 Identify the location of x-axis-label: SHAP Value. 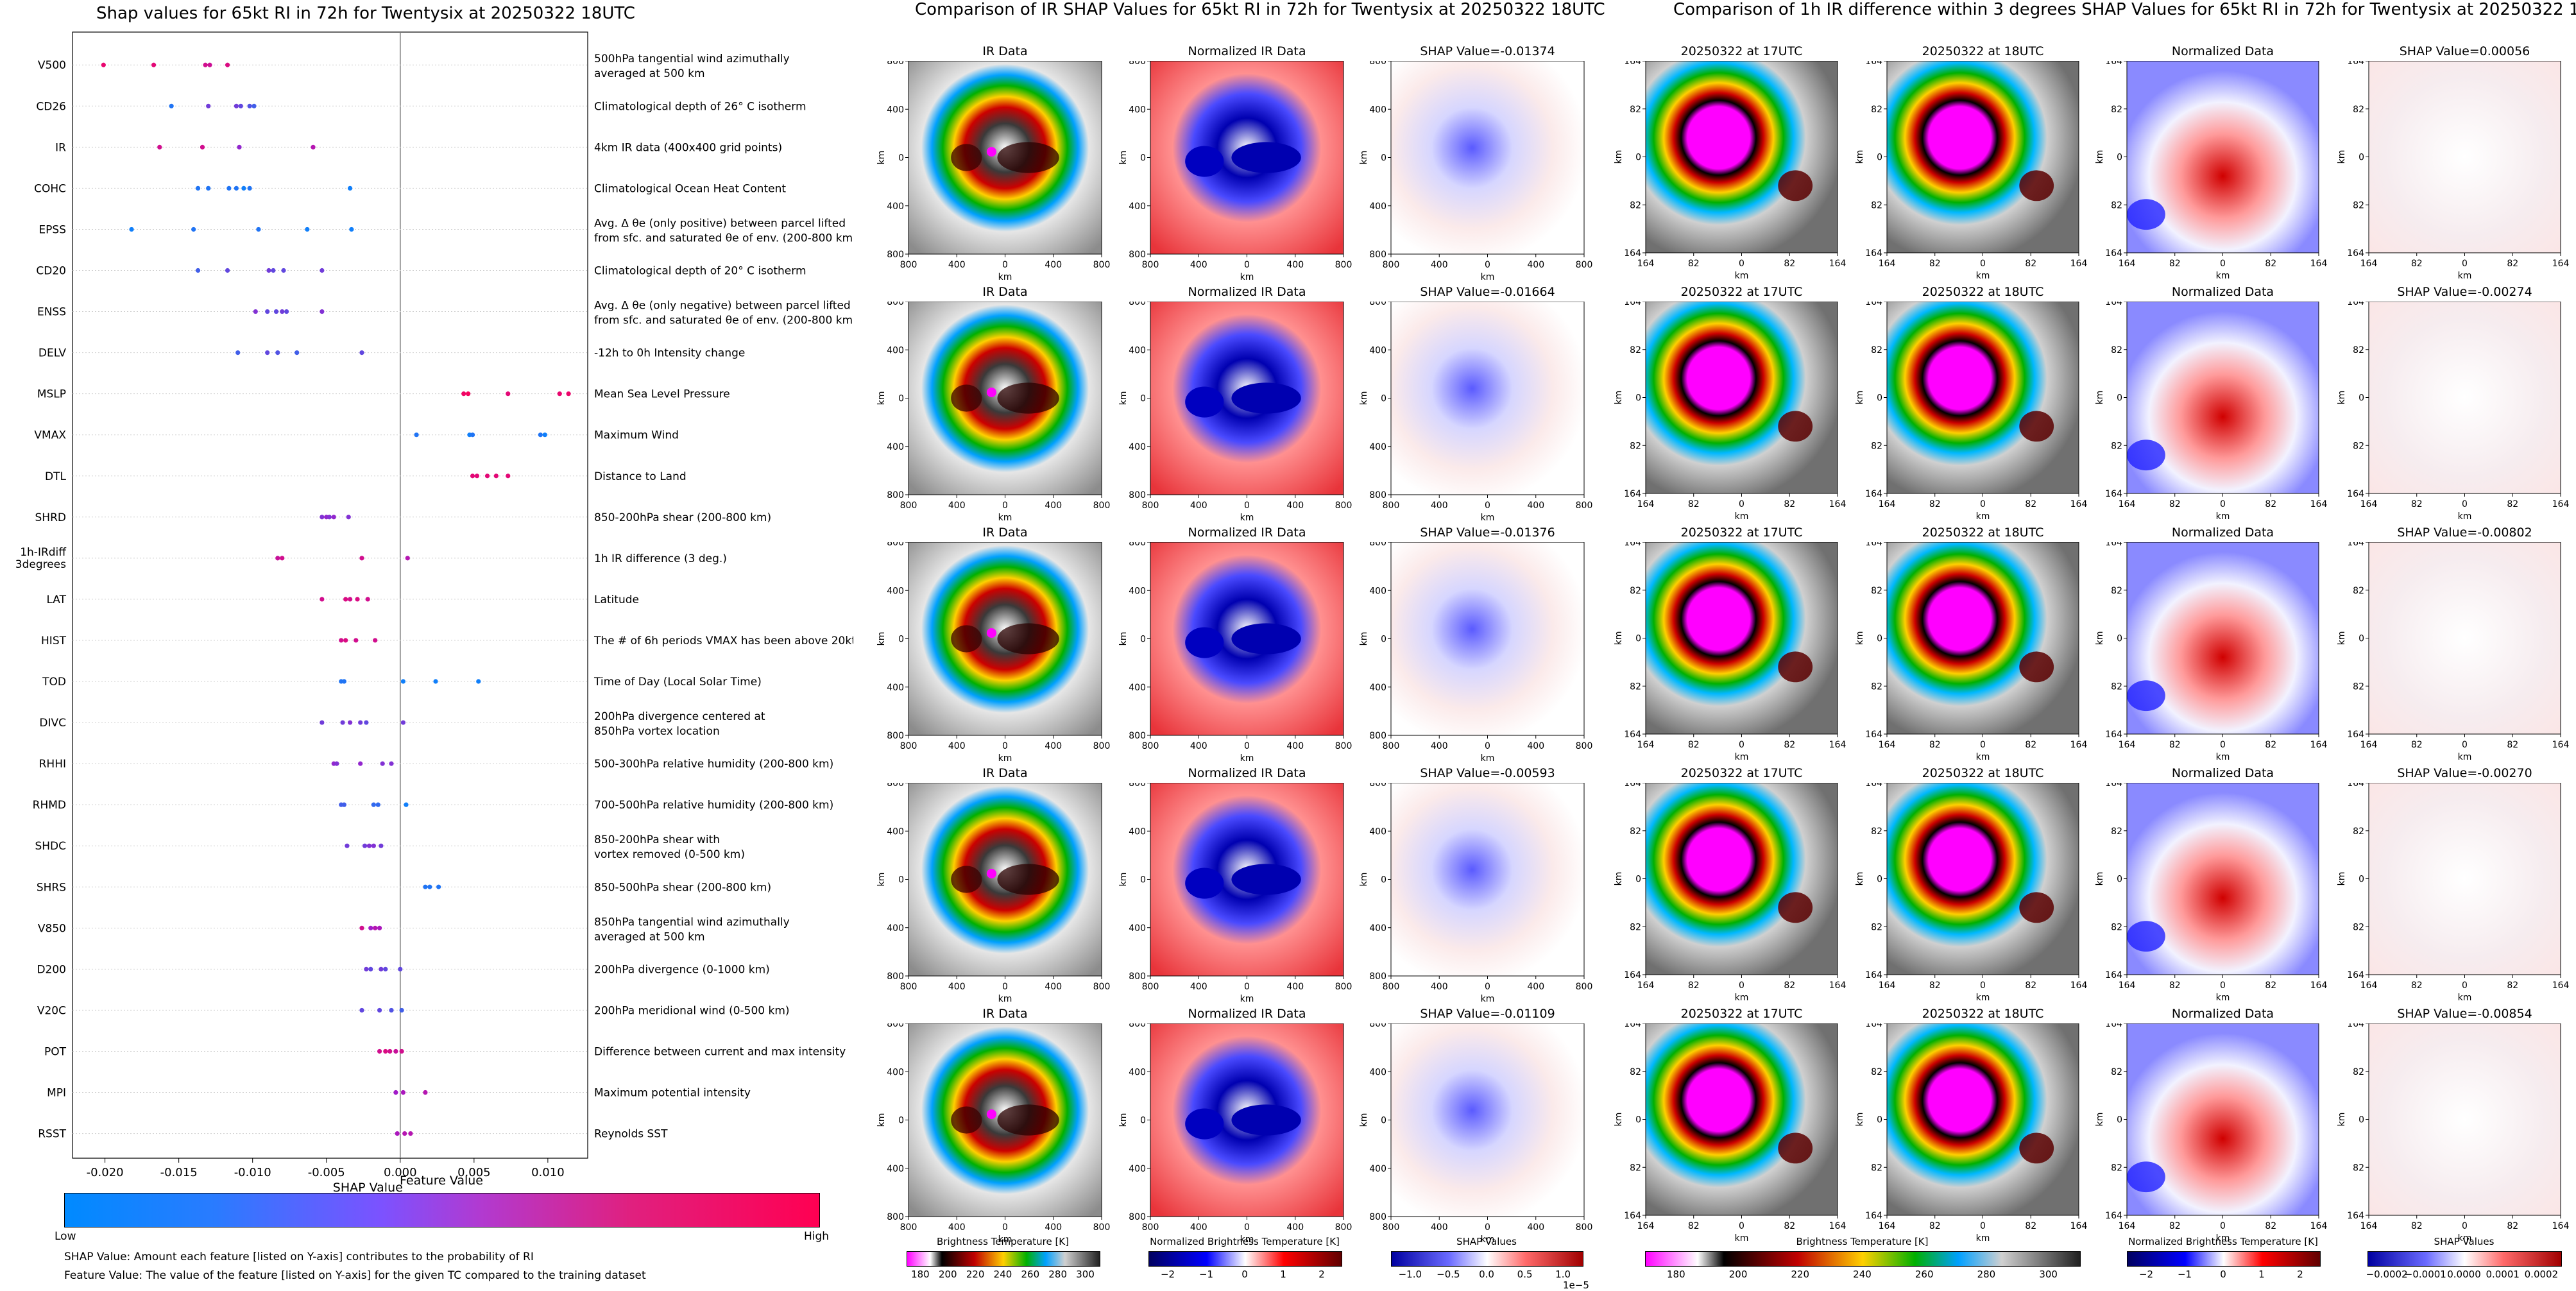
(368, 1188).